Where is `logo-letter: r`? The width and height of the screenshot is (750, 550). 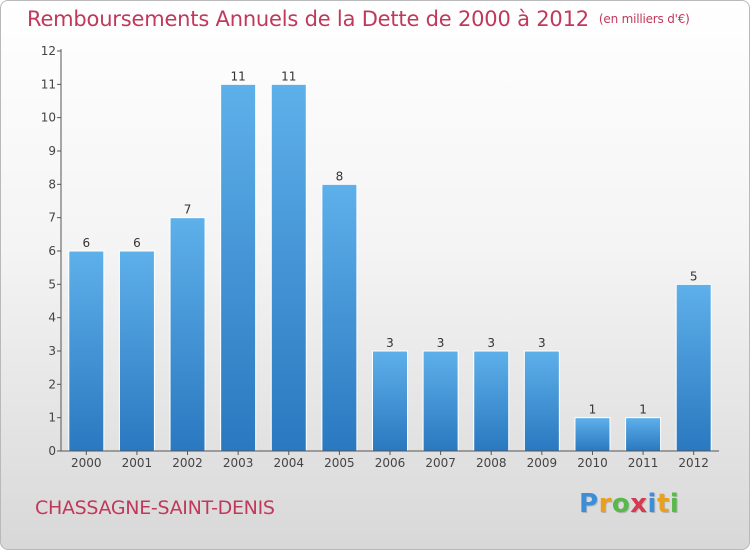 logo-letter: r is located at coordinates (605, 504).